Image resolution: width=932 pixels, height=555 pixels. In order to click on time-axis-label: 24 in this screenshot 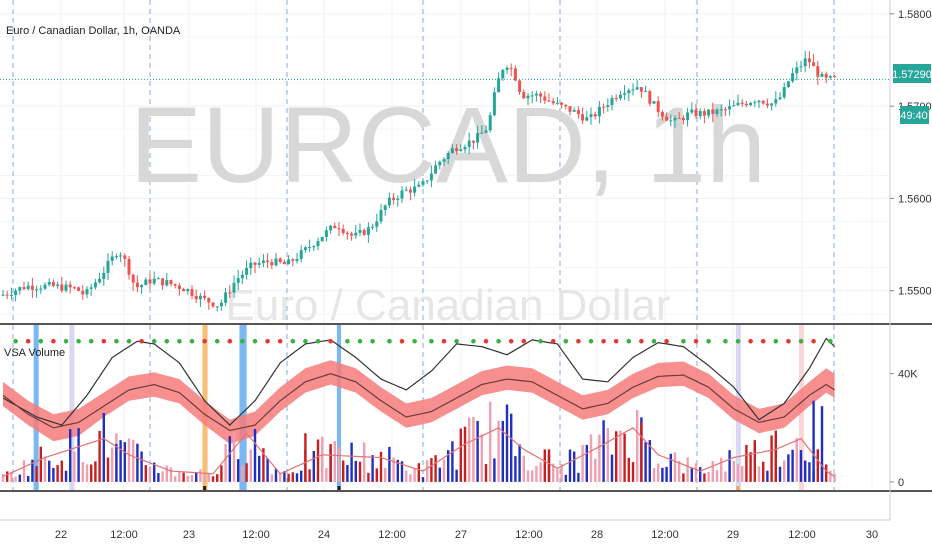, I will do `click(324, 535)`.